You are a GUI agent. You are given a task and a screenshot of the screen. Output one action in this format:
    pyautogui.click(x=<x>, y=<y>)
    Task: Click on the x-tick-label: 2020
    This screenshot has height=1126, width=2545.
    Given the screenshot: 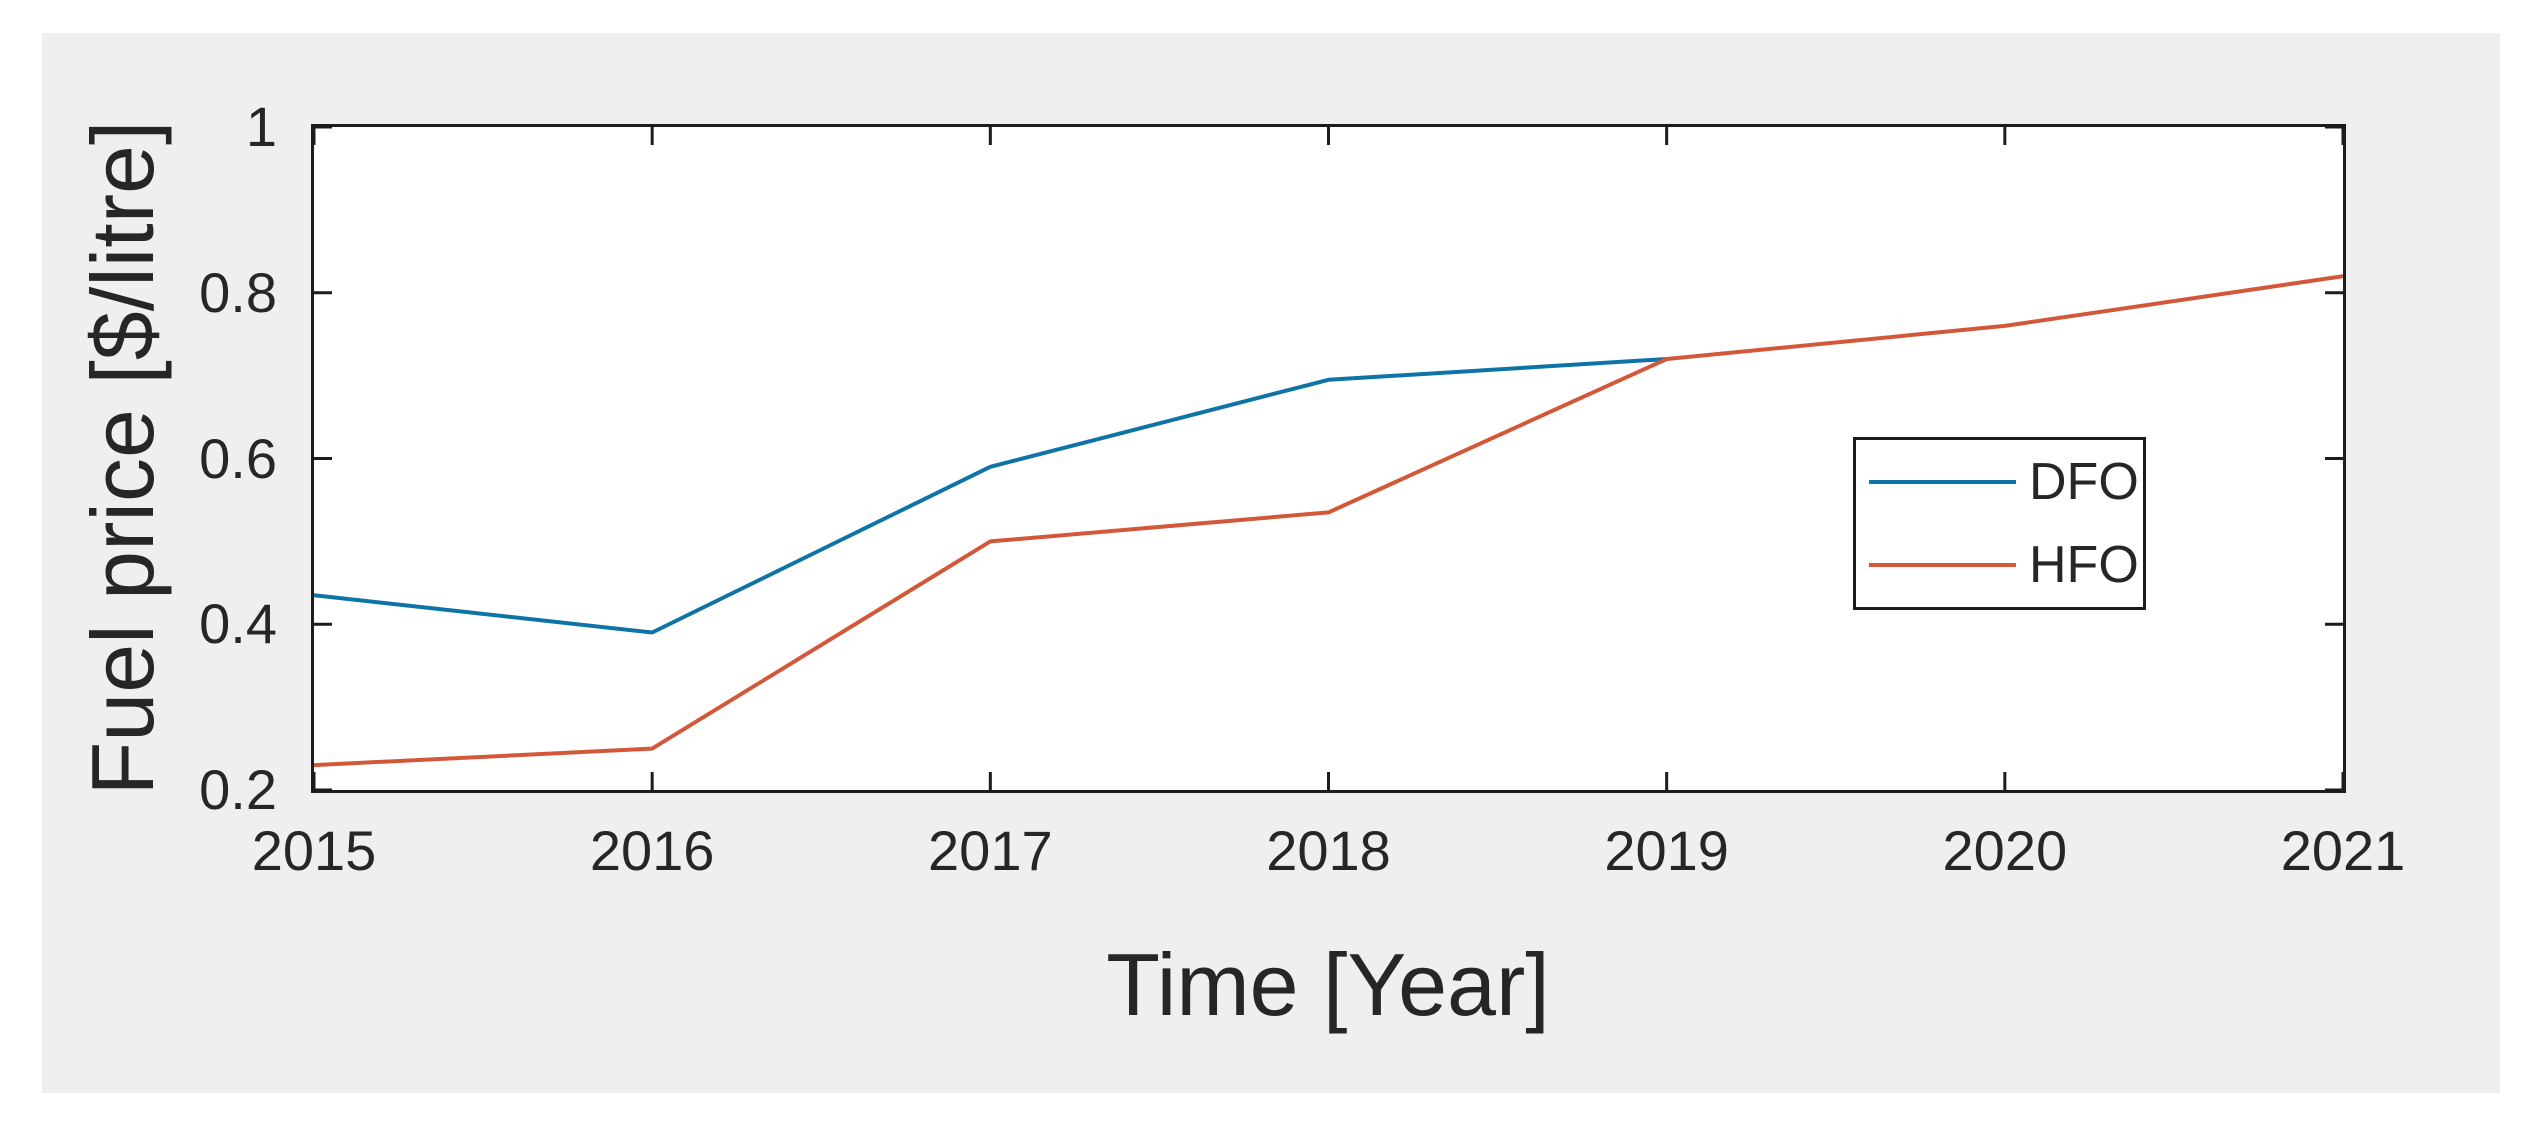 What is the action you would take?
    pyautogui.click(x=2005, y=850)
    